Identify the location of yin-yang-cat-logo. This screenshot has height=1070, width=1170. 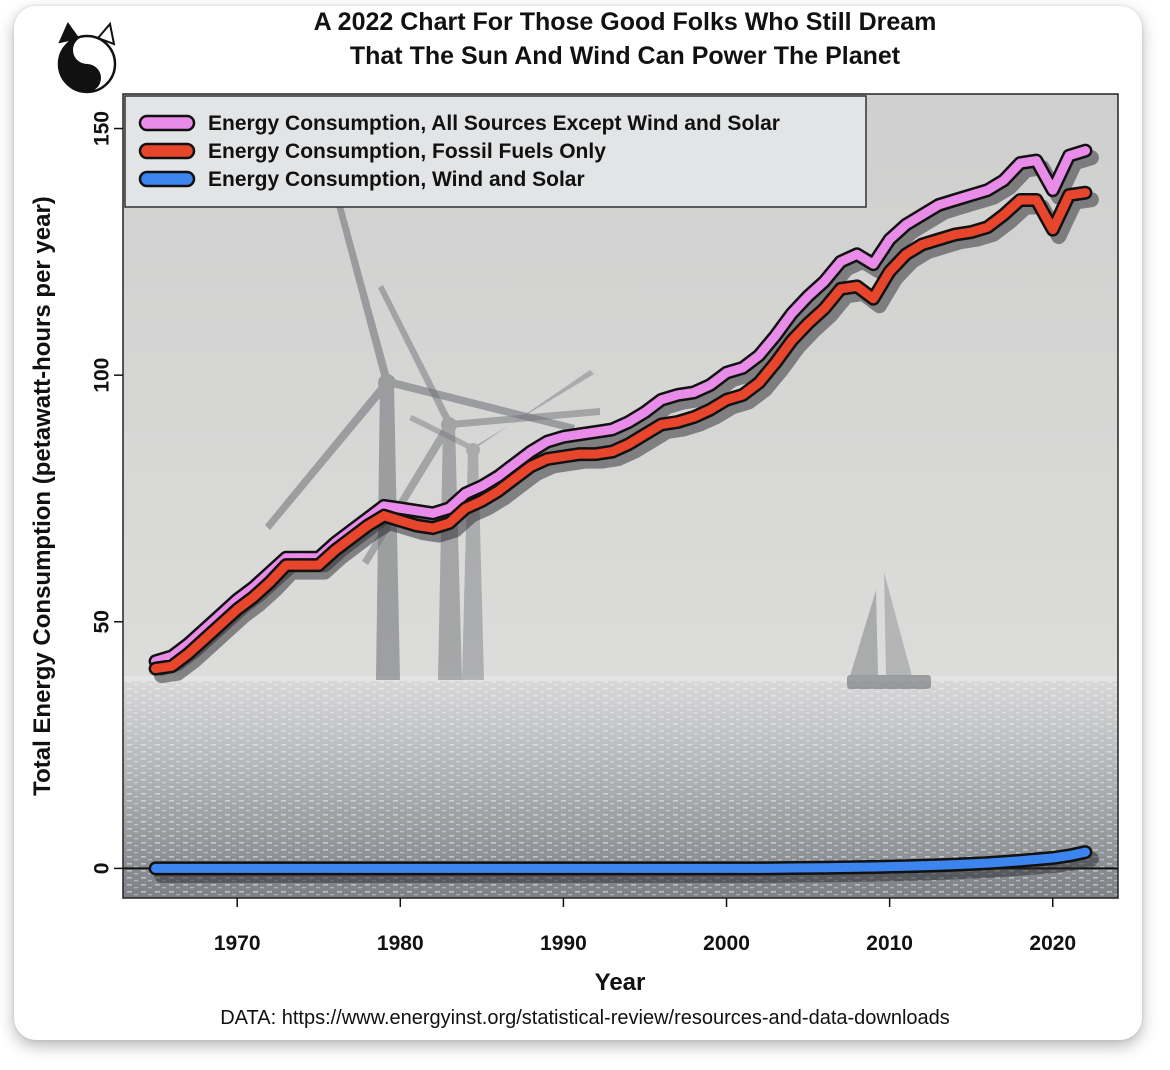
(87, 57).